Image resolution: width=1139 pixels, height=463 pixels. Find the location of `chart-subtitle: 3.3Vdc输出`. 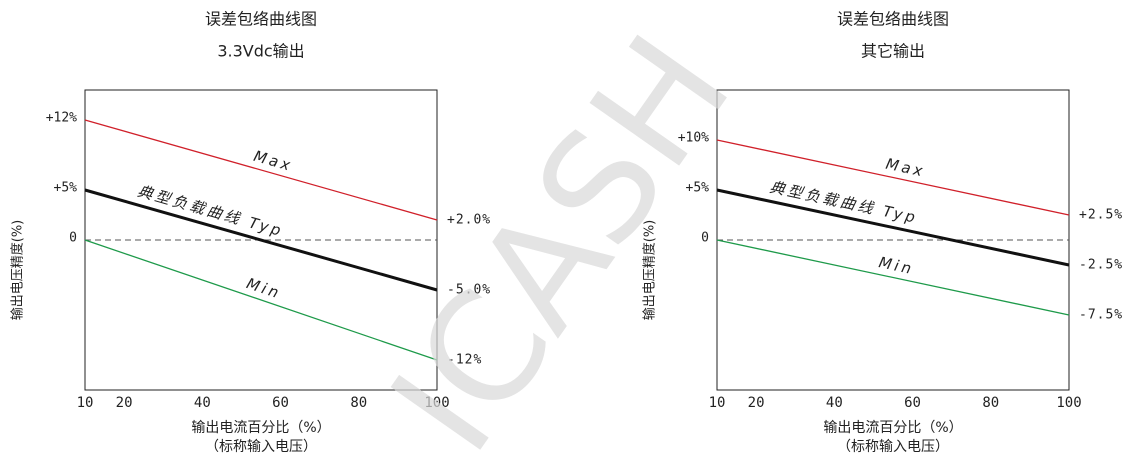

chart-subtitle: 3.3Vdc输出 is located at coordinates (260, 51).